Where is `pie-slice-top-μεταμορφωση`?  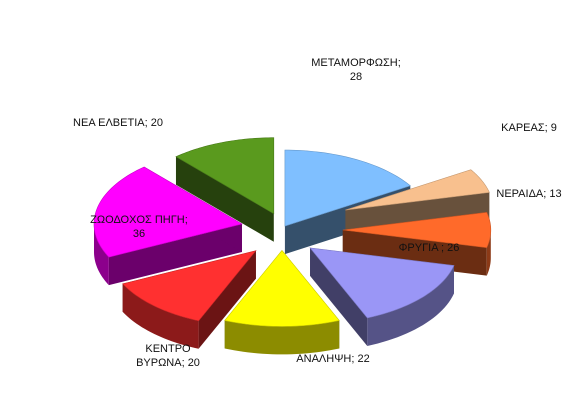 pie-slice-top-μεταμορφωση is located at coordinates (347, 188).